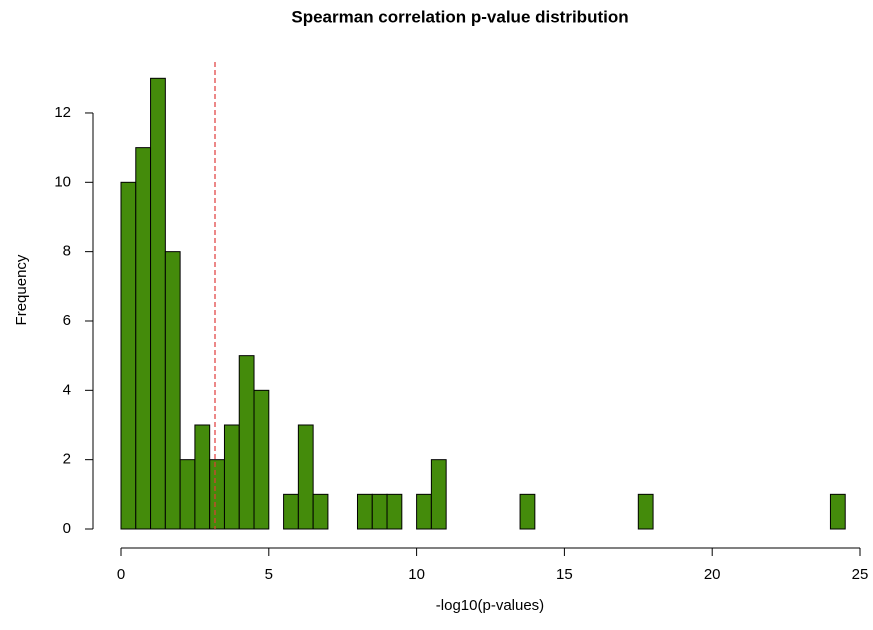 The width and height of the screenshot is (873, 630). What do you see at coordinates (121, 574) in the screenshot?
I see `x-tick-label: 0` at bounding box center [121, 574].